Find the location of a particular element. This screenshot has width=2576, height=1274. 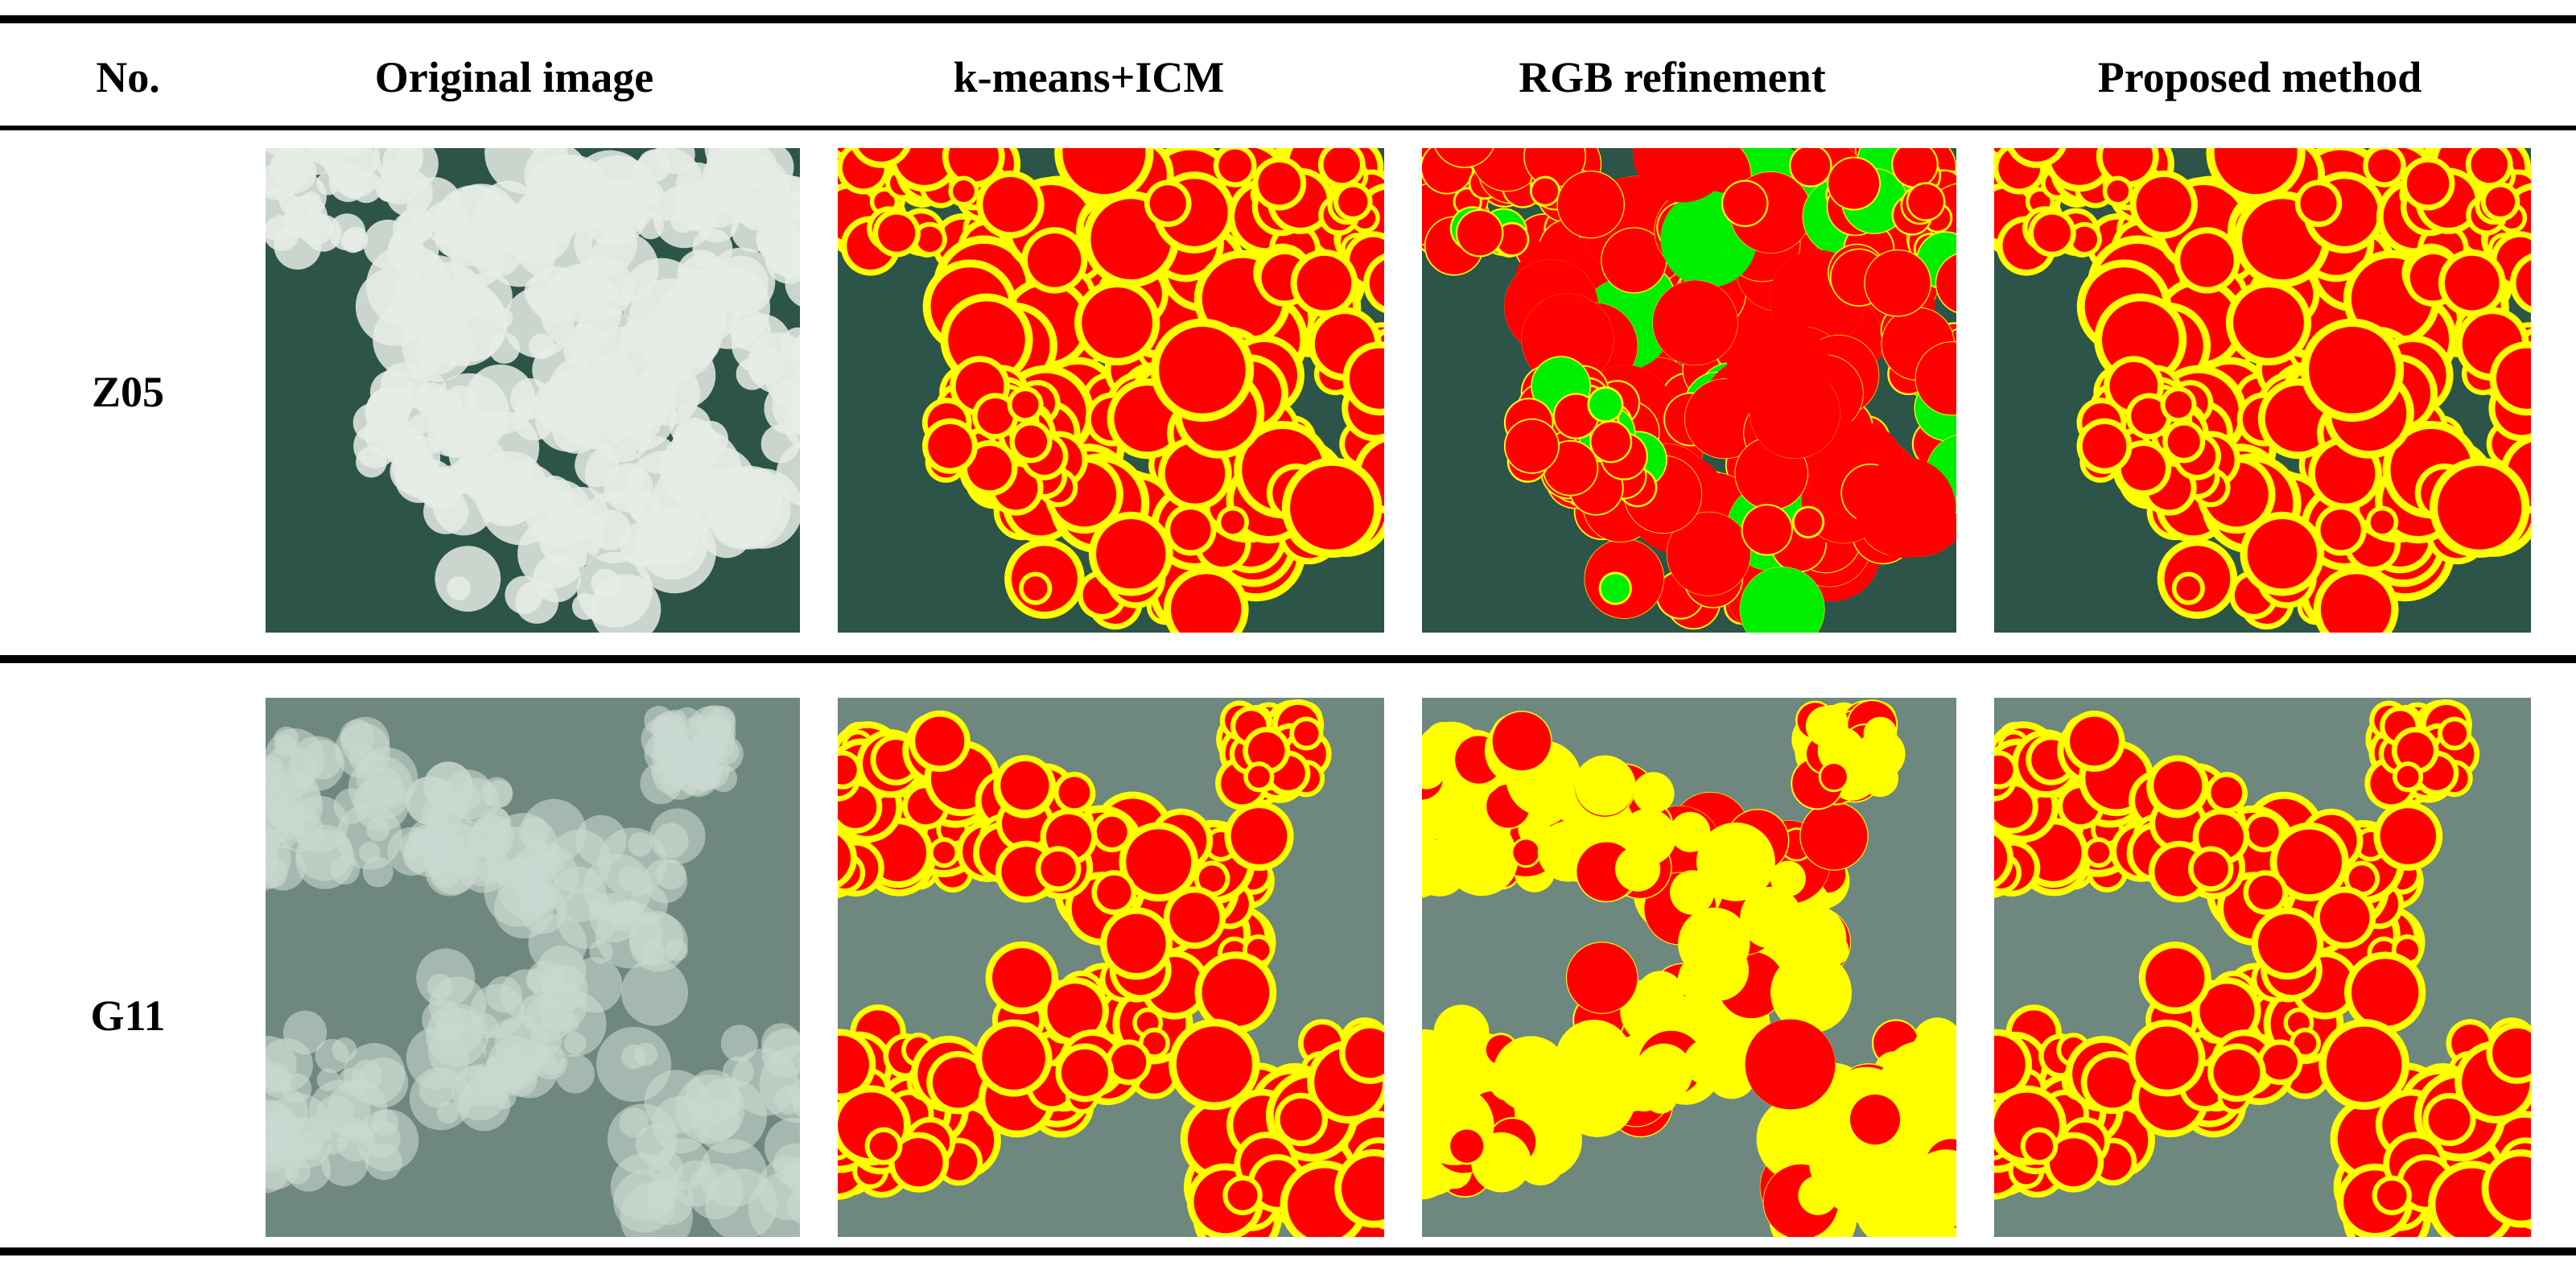

column-header: k-means+ICM is located at coordinates (1089, 77).